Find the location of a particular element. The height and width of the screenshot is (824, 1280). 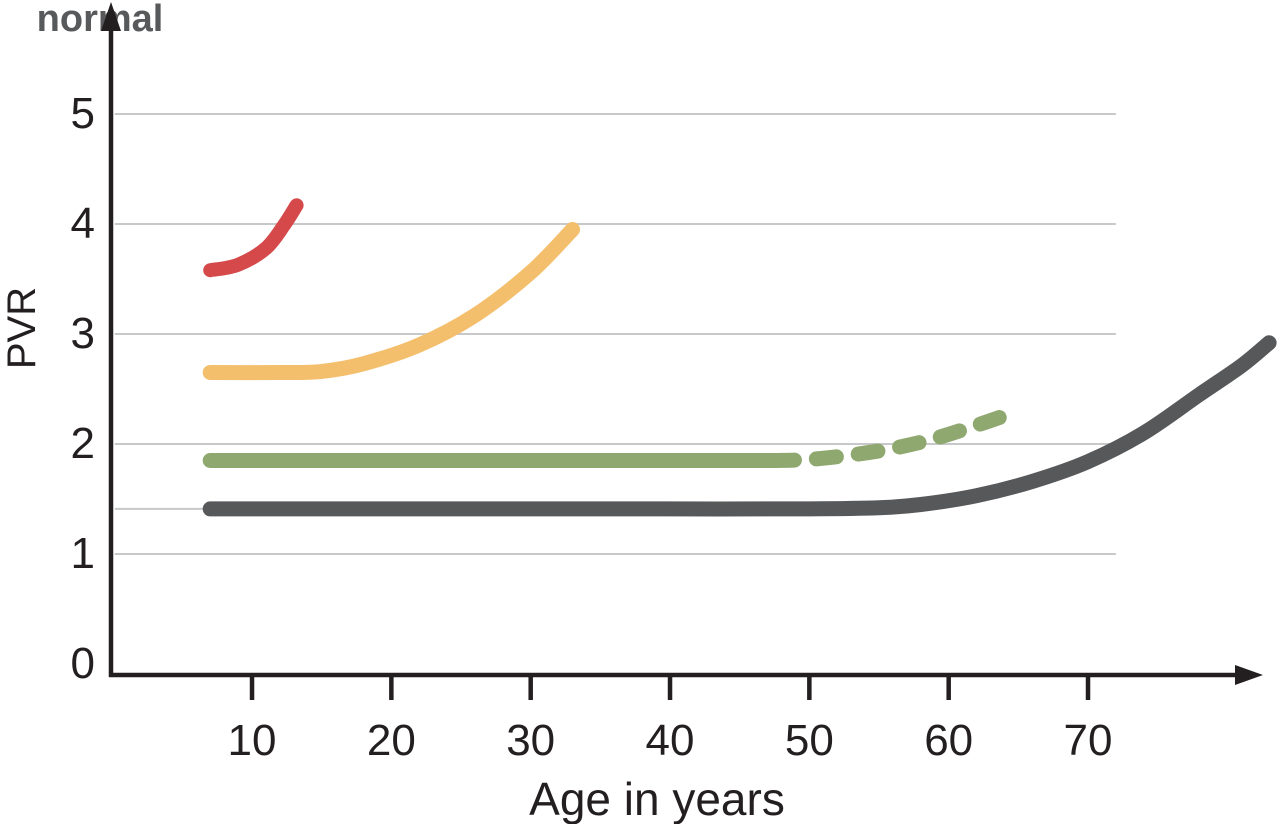

y-axis-arrow is located at coordinates (111, 16).